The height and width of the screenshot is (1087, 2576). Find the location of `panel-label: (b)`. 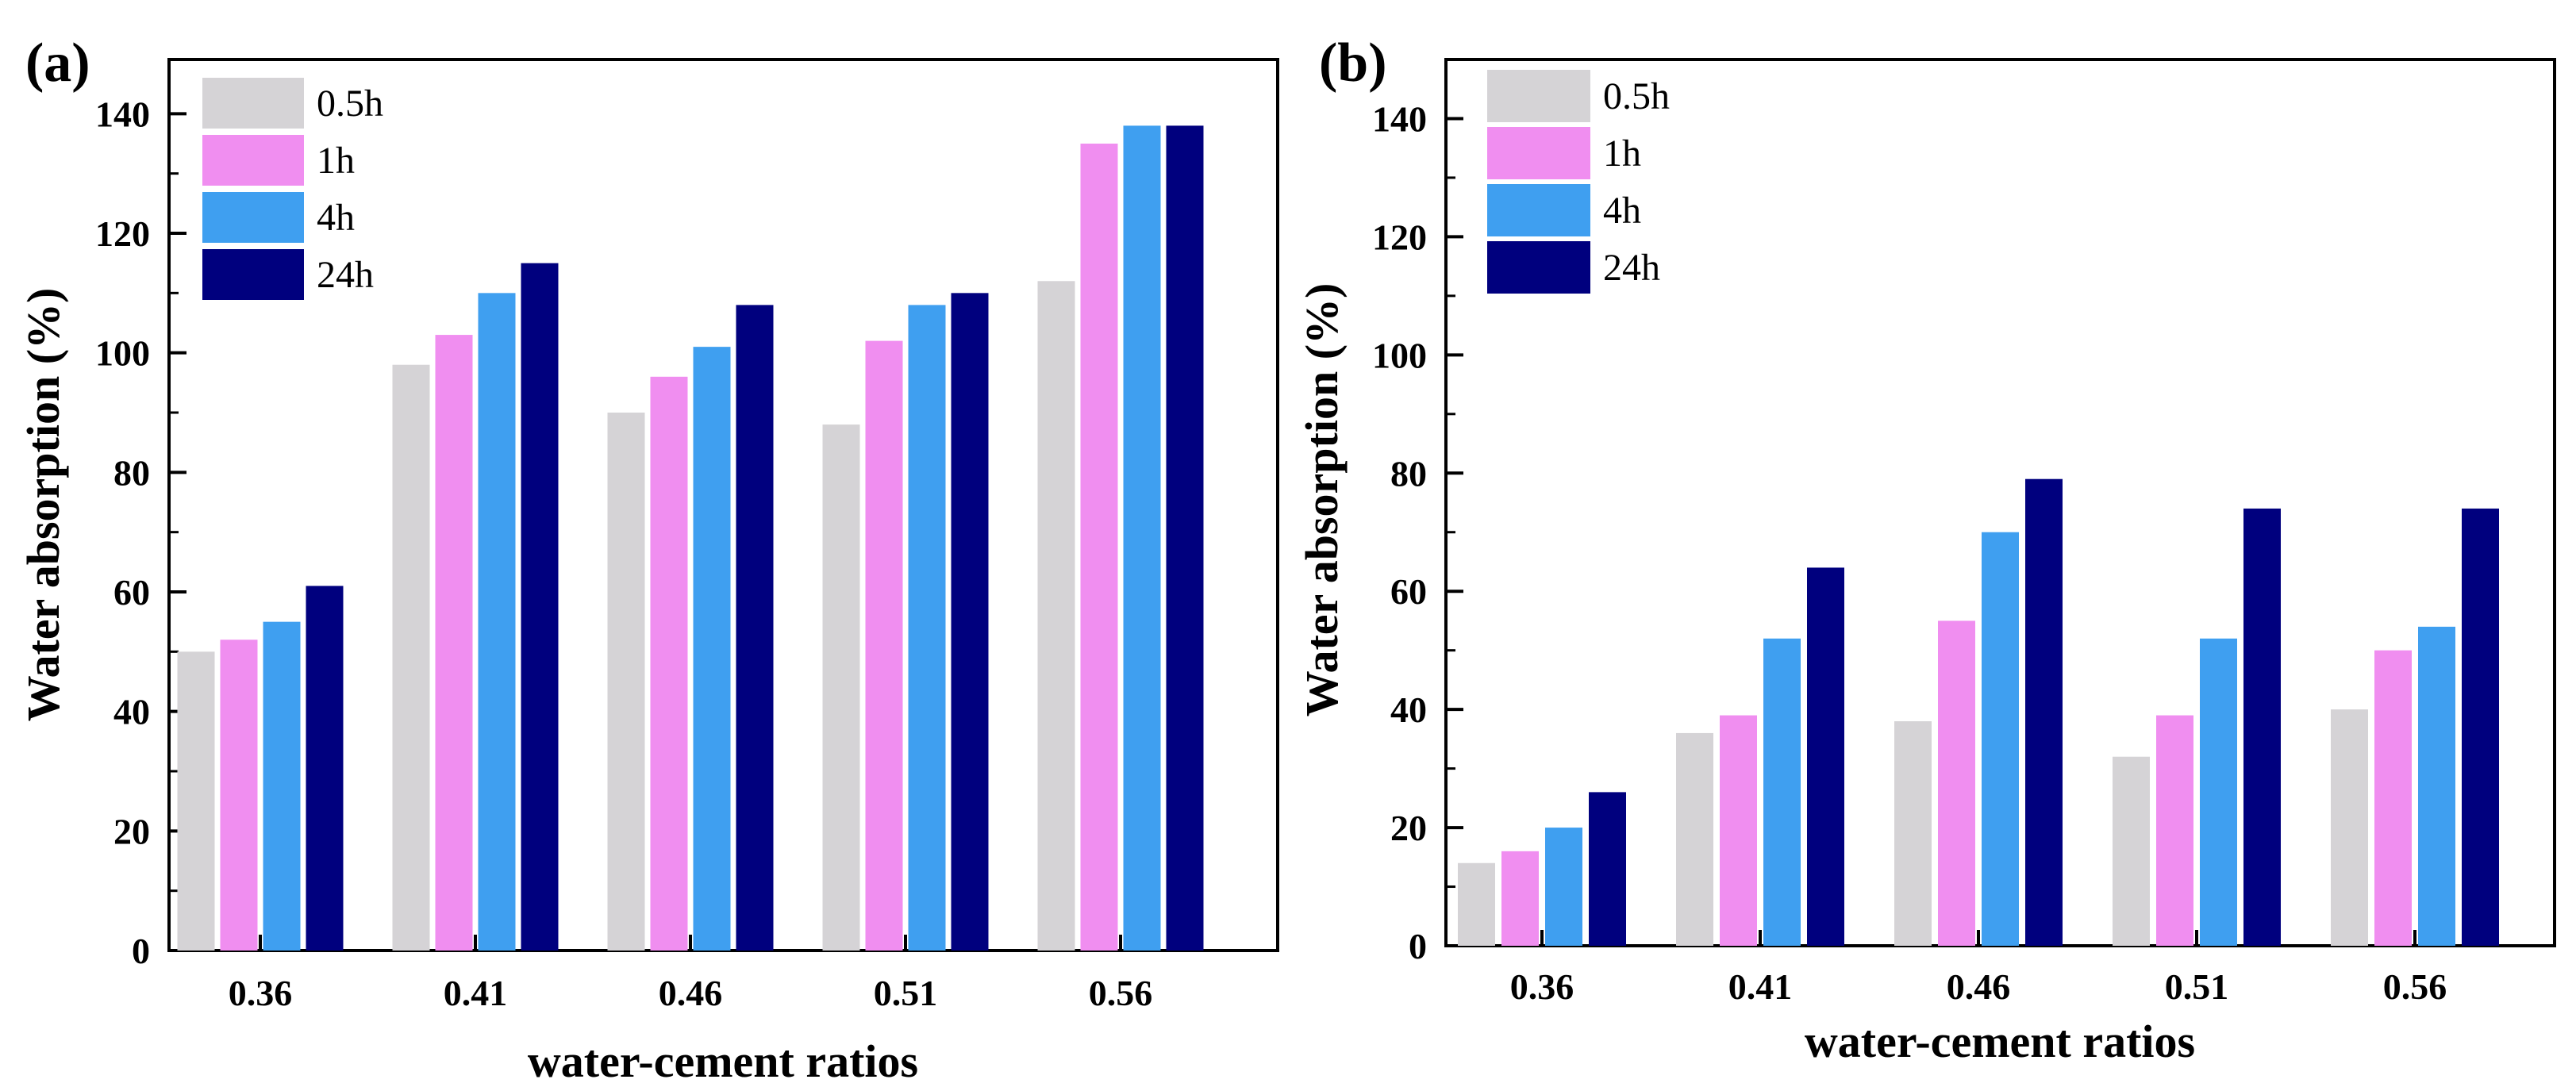

panel-label: (b) is located at coordinates (1353, 64).